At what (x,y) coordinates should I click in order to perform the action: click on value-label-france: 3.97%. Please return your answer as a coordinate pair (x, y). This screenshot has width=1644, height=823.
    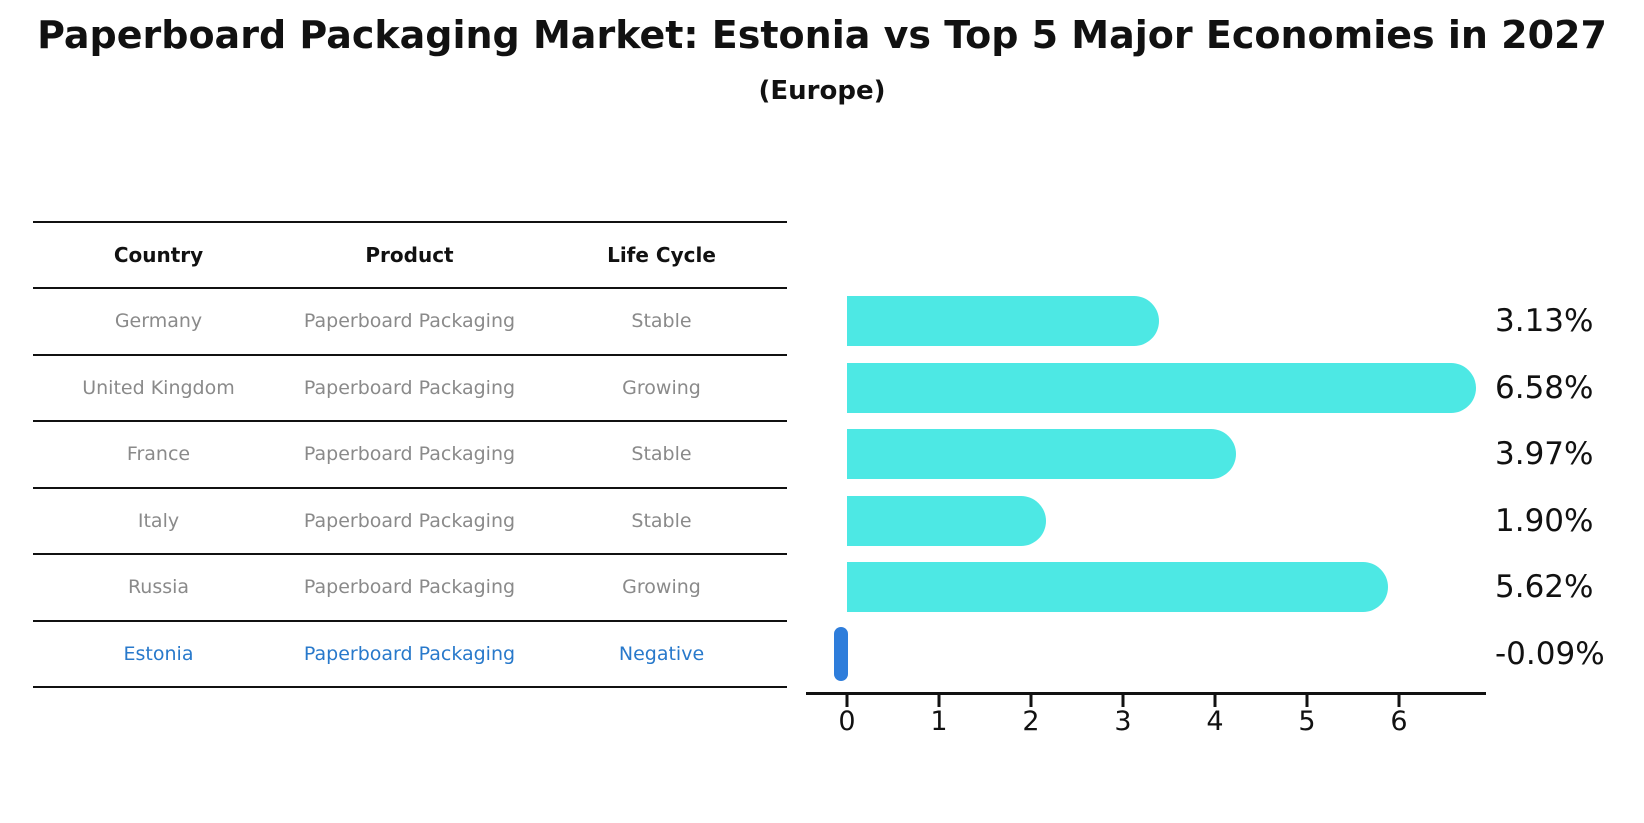
    Looking at the image, I should click on (1544, 454).